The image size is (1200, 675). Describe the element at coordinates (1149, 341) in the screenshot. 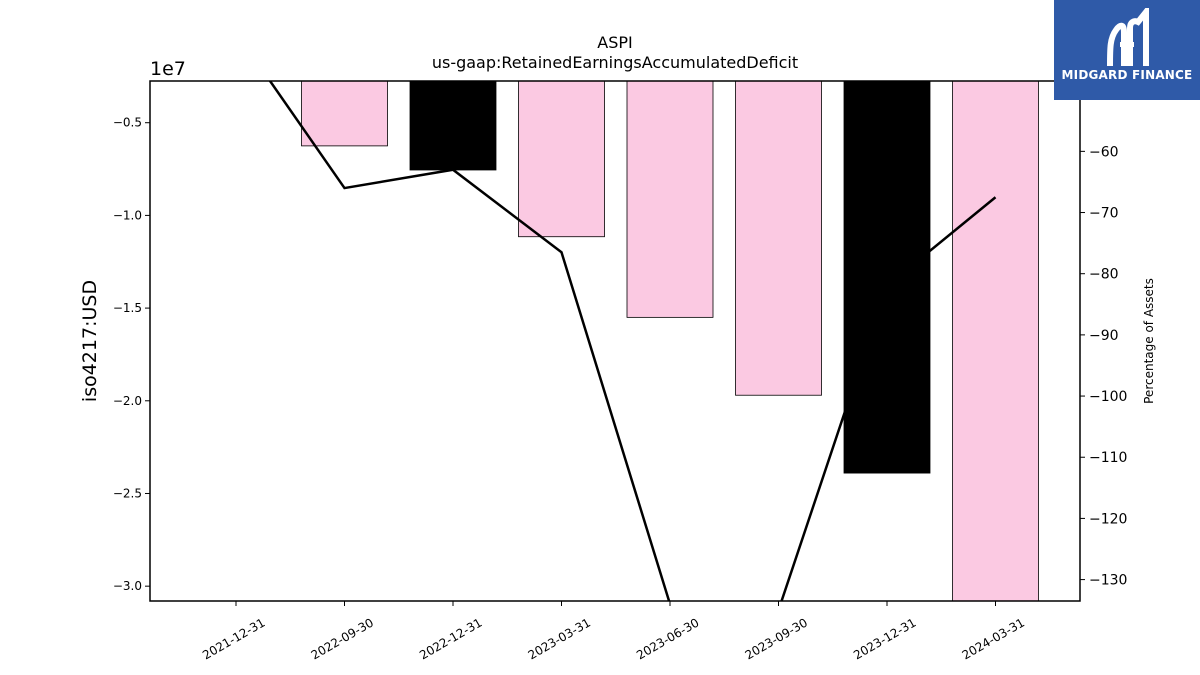

I see `y2-axis-label: Percentage of Assets` at that location.